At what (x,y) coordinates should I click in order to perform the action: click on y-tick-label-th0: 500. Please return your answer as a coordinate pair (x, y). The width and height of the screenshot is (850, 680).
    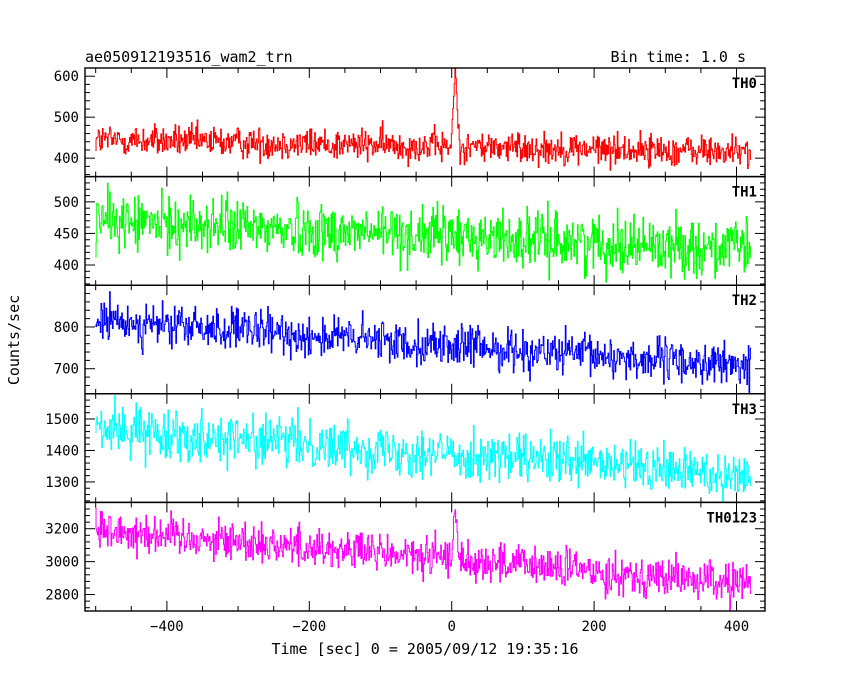
    Looking at the image, I should click on (66, 118).